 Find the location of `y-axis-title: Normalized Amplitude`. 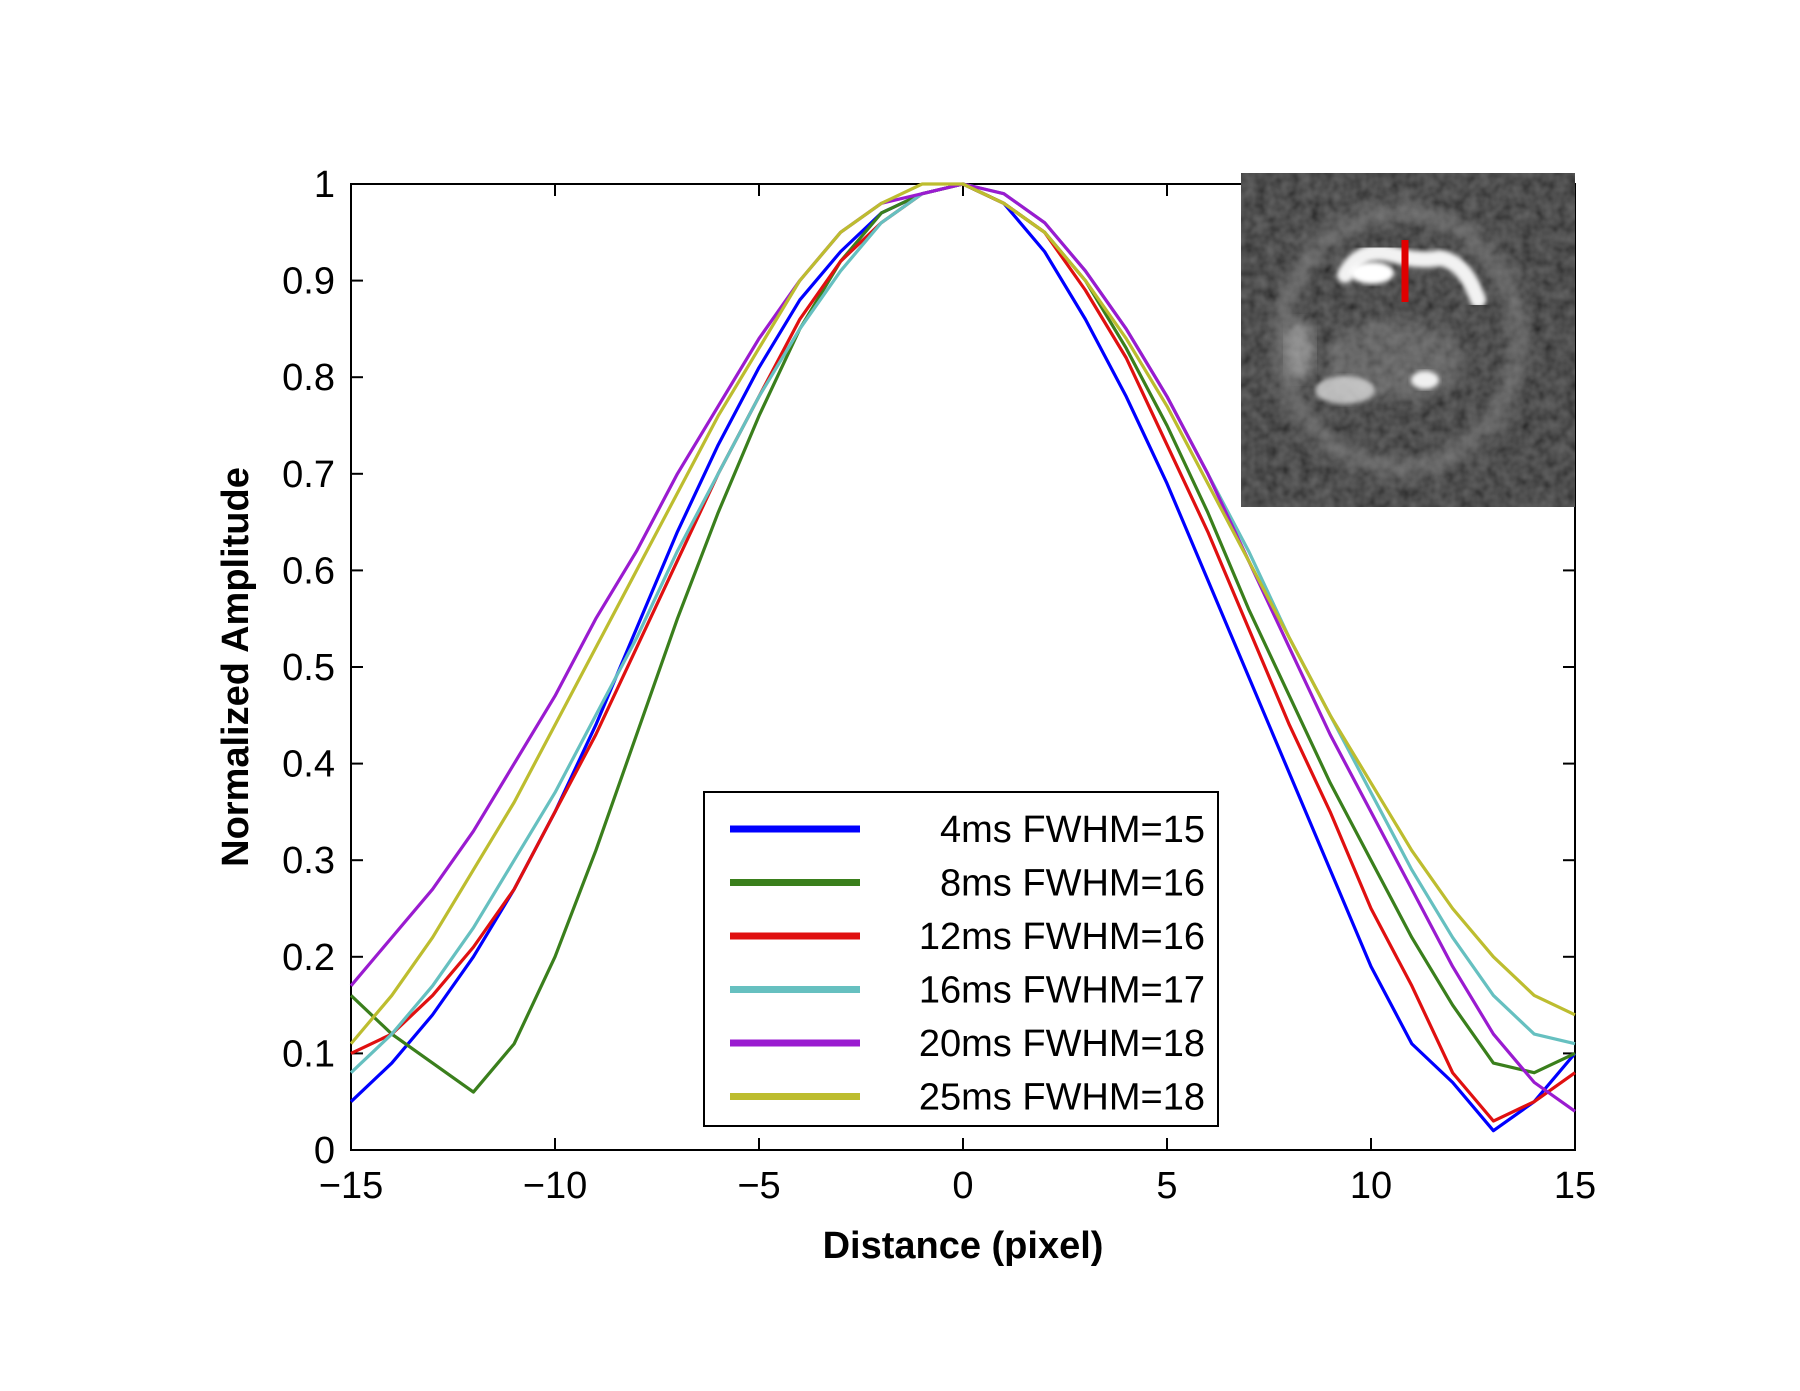

y-axis-title: Normalized Amplitude is located at coordinates (236, 667).